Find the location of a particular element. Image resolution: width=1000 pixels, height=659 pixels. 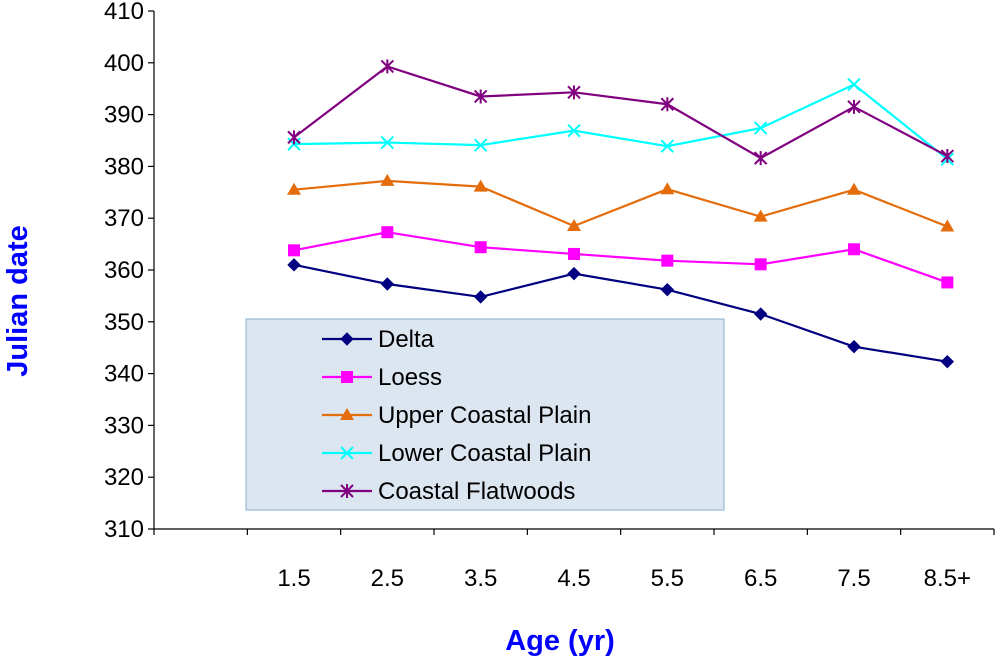

series-delta is located at coordinates (621, 313).